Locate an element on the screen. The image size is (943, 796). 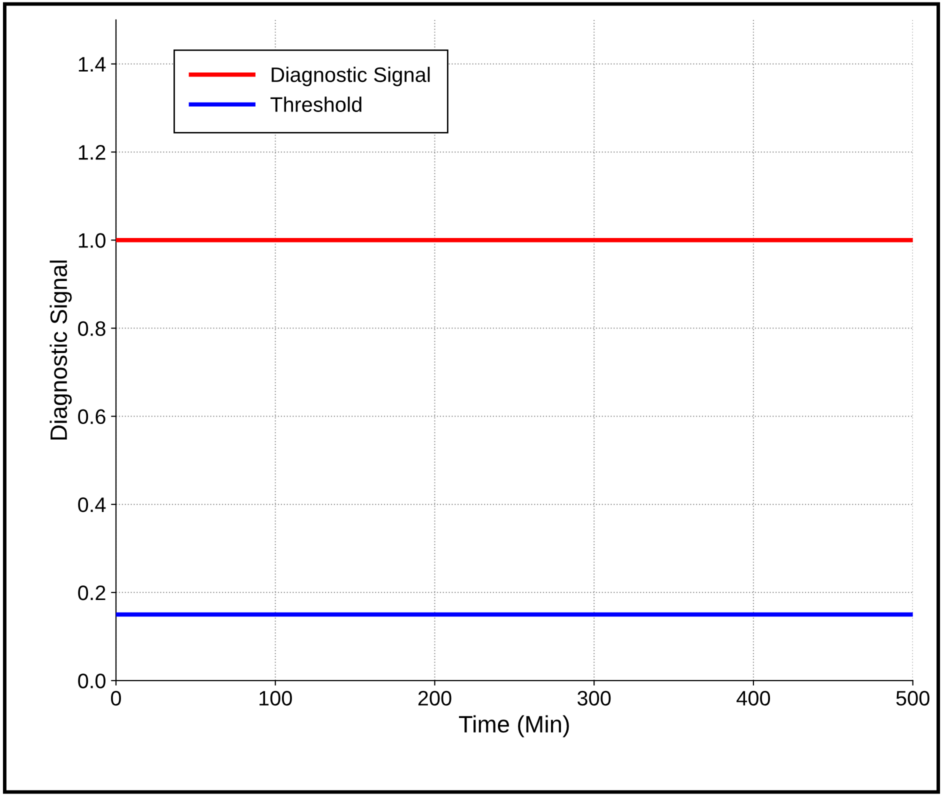
x-tick-label: 0 is located at coordinates (116, 698).